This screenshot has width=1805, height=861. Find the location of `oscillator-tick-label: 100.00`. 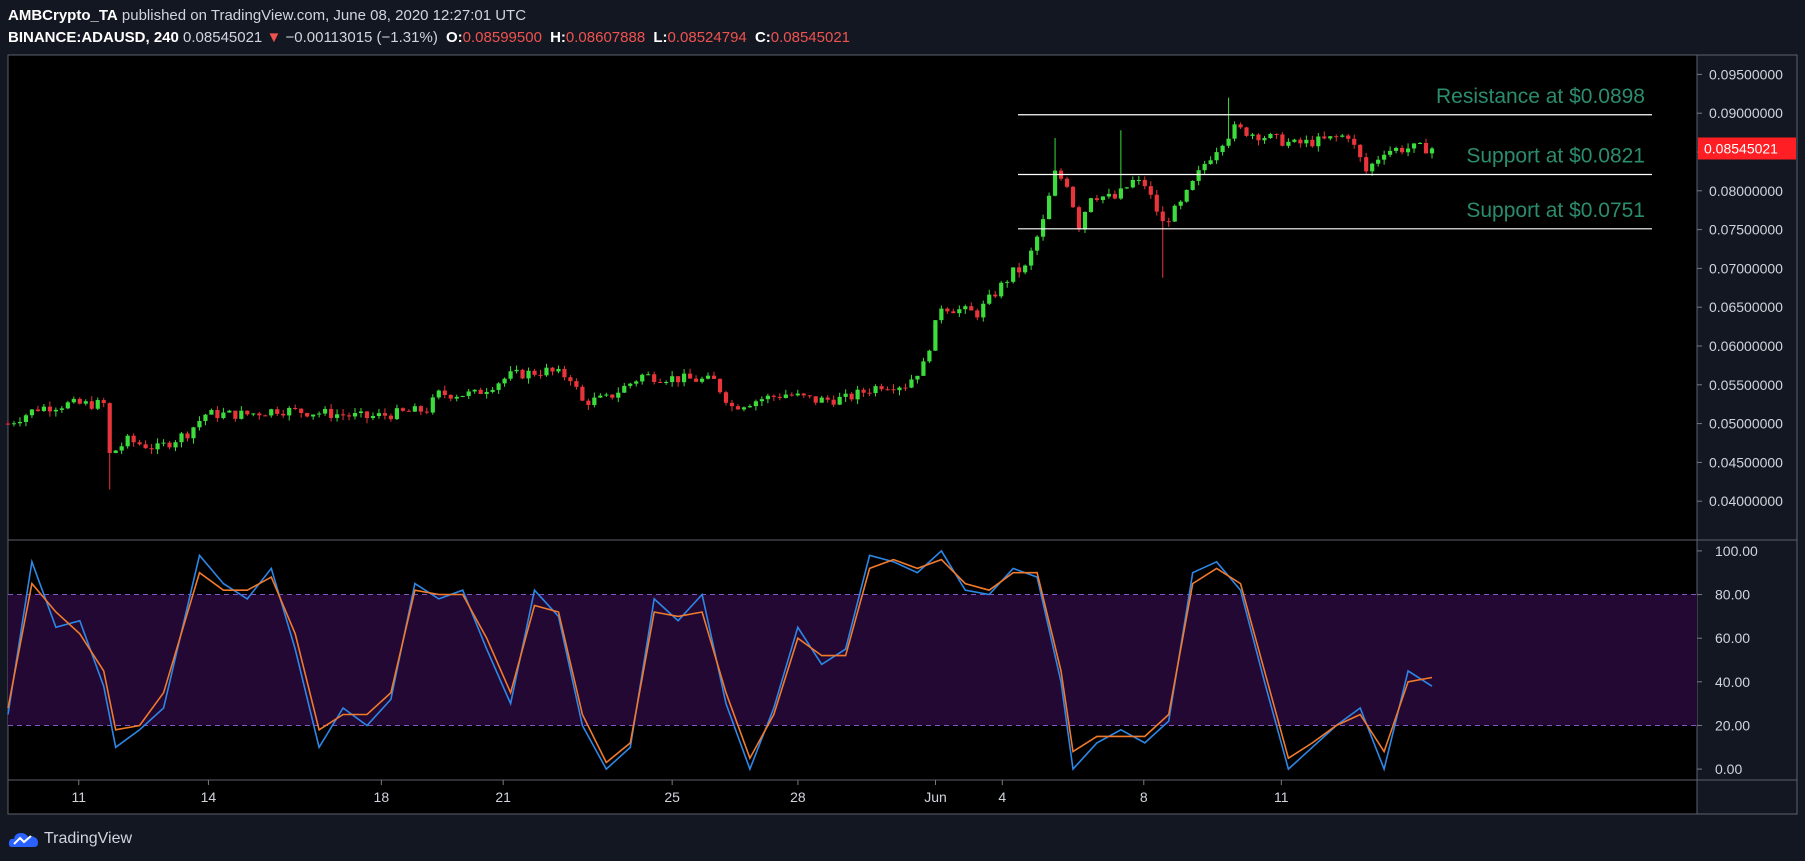

oscillator-tick-label: 100.00 is located at coordinates (1736, 551).